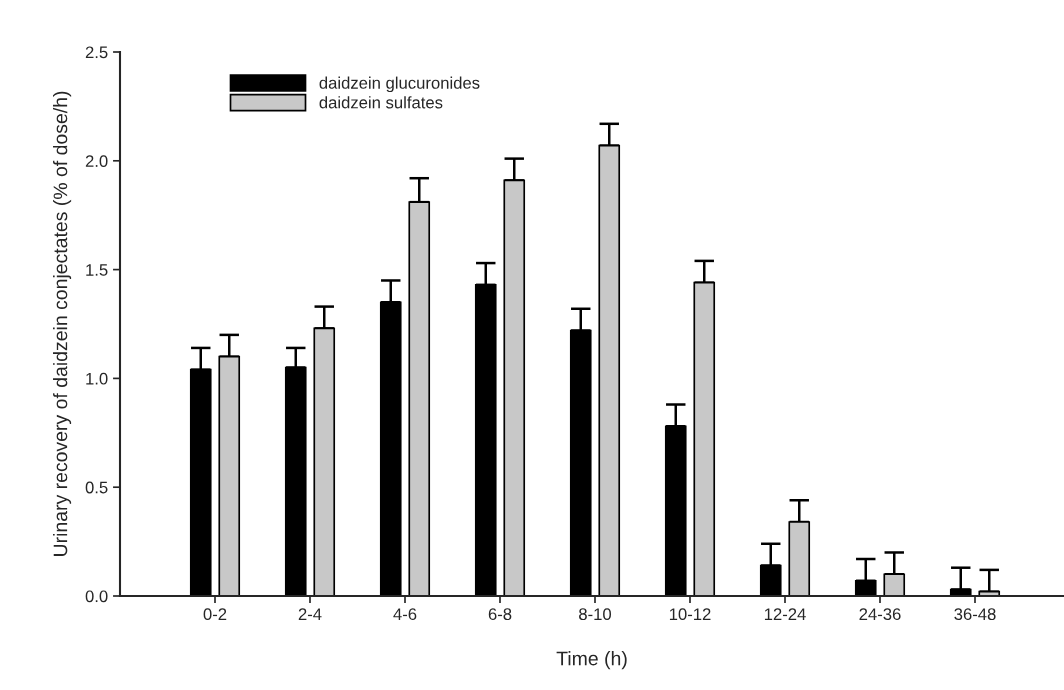  What do you see at coordinates (96, 161) in the screenshot?
I see `y-tick-label: 2.0` at bounding box center [96, 161].